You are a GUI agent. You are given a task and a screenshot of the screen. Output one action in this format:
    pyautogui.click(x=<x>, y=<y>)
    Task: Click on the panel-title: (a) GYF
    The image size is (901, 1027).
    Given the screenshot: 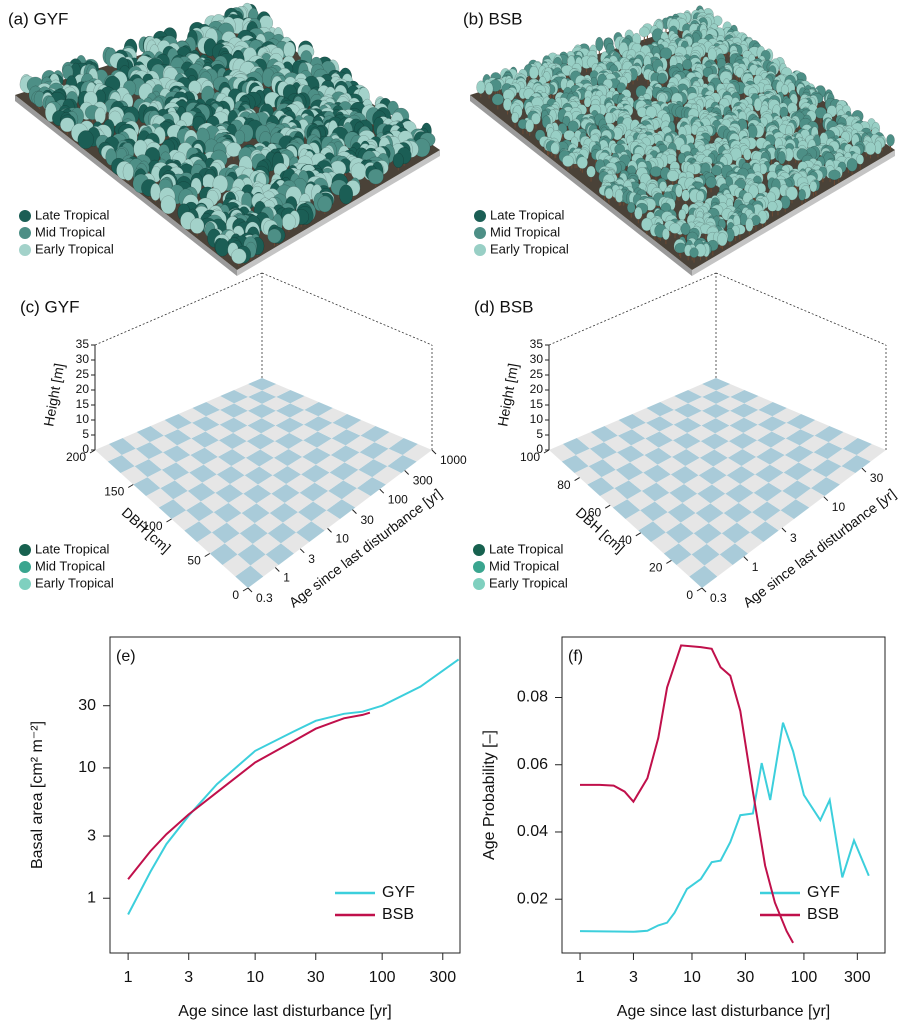 What is the action you would take?
    pyautogui.click(x=38, y=18)
    